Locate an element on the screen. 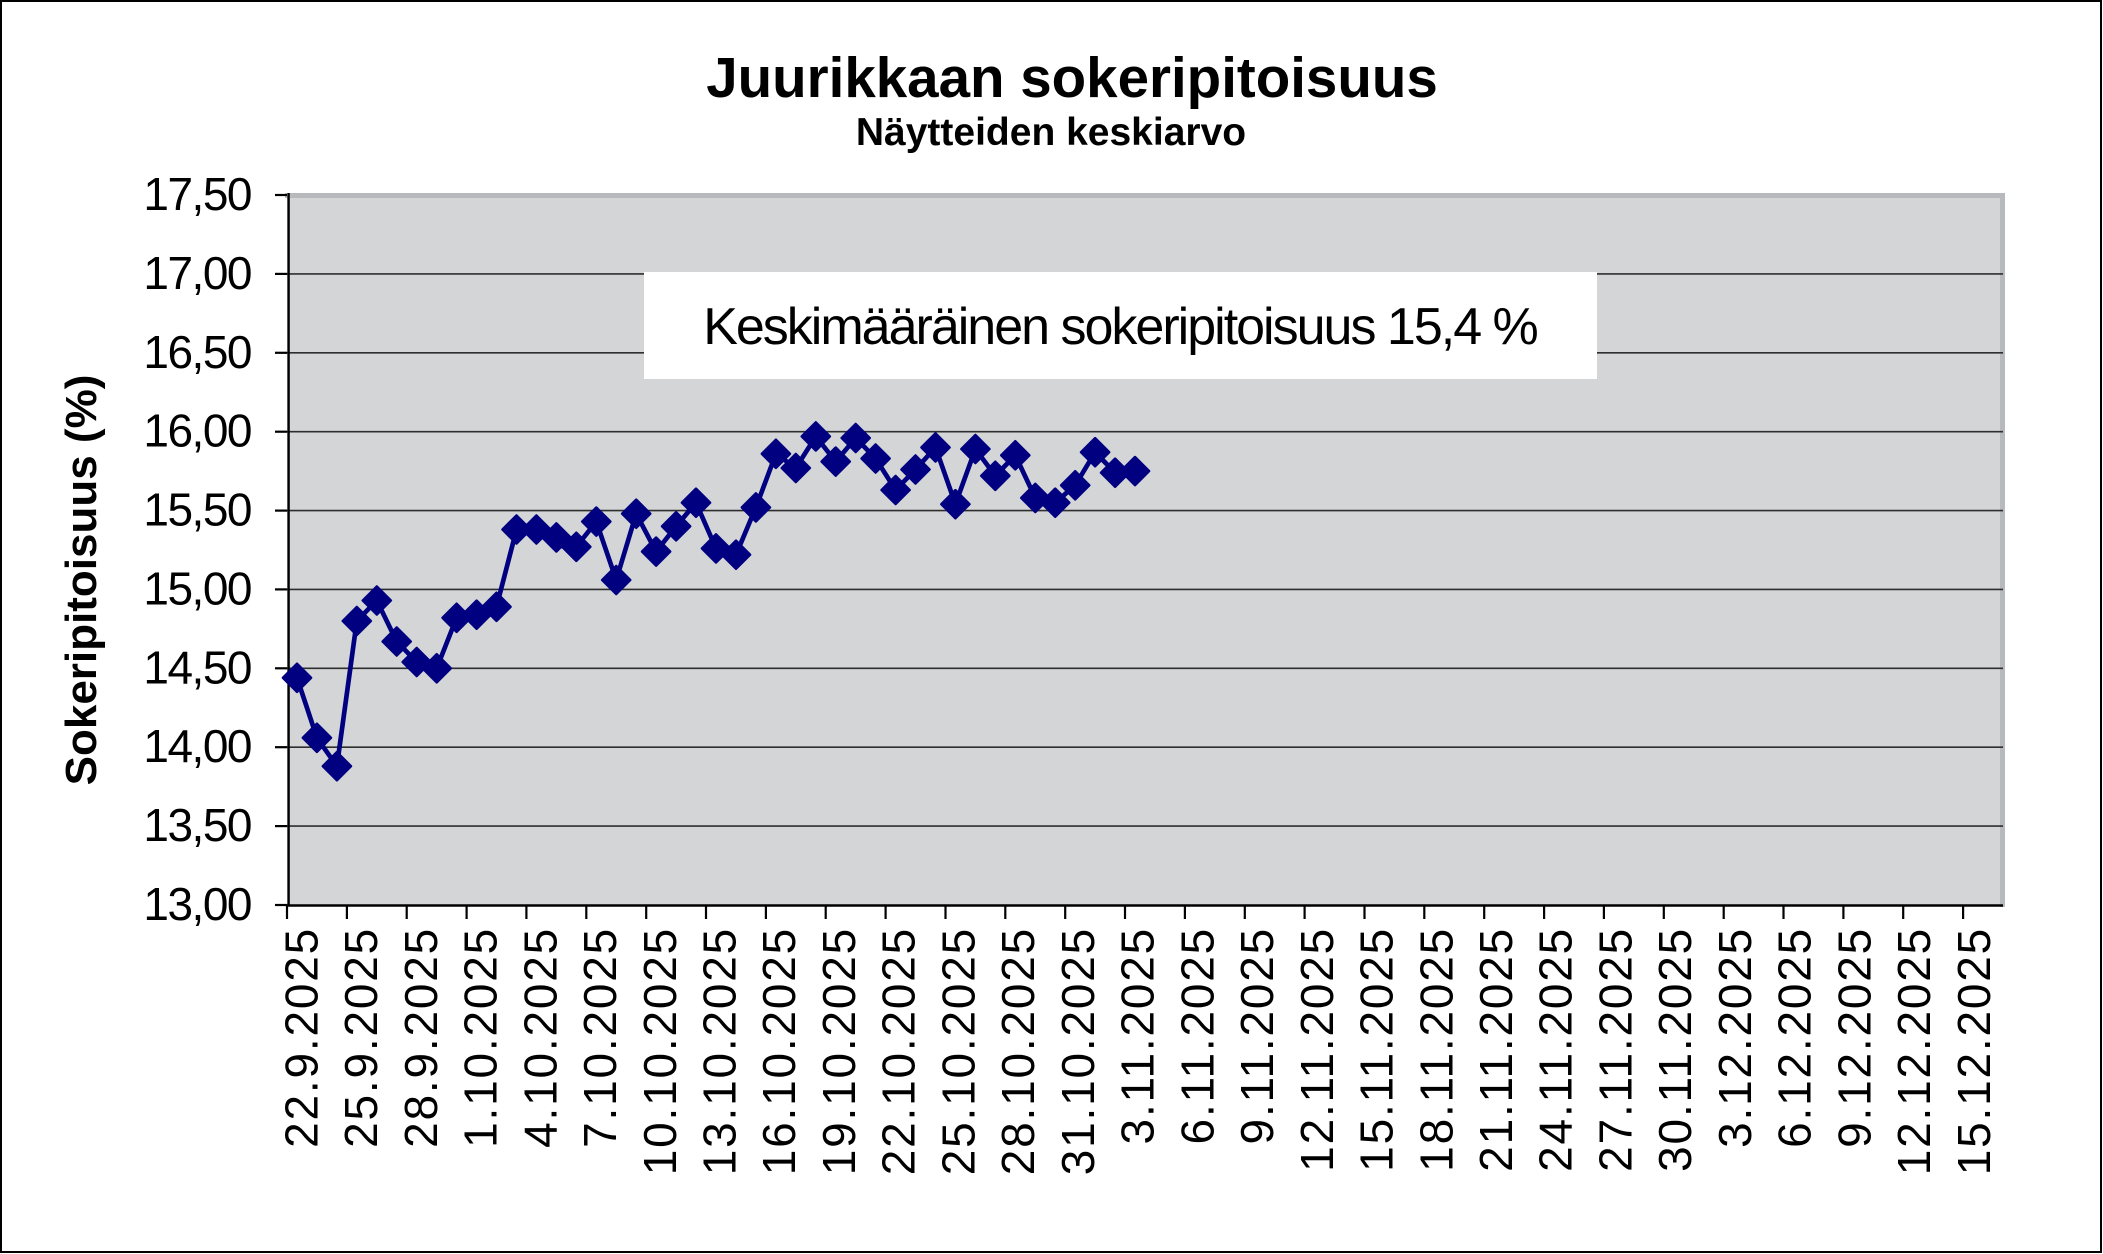  svg-text: 19.10.2025 is located at coordinates (839, 1051).